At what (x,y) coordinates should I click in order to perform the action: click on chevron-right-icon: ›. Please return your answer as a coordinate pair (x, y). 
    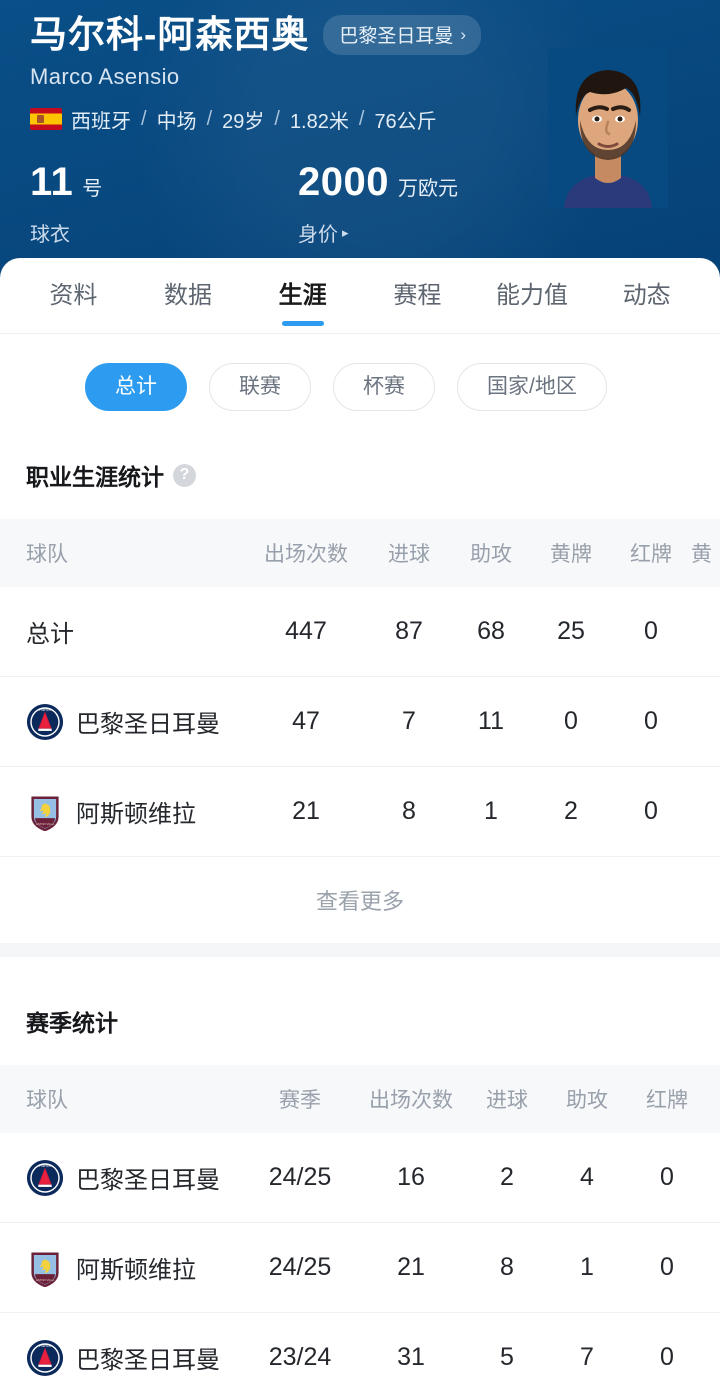
    Looking at the image, I should click on (463, 35).